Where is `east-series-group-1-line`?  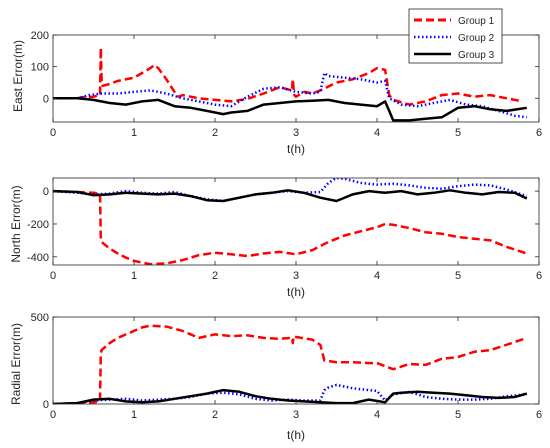
east-series-group-1-line is located at coordinates (288, 76).